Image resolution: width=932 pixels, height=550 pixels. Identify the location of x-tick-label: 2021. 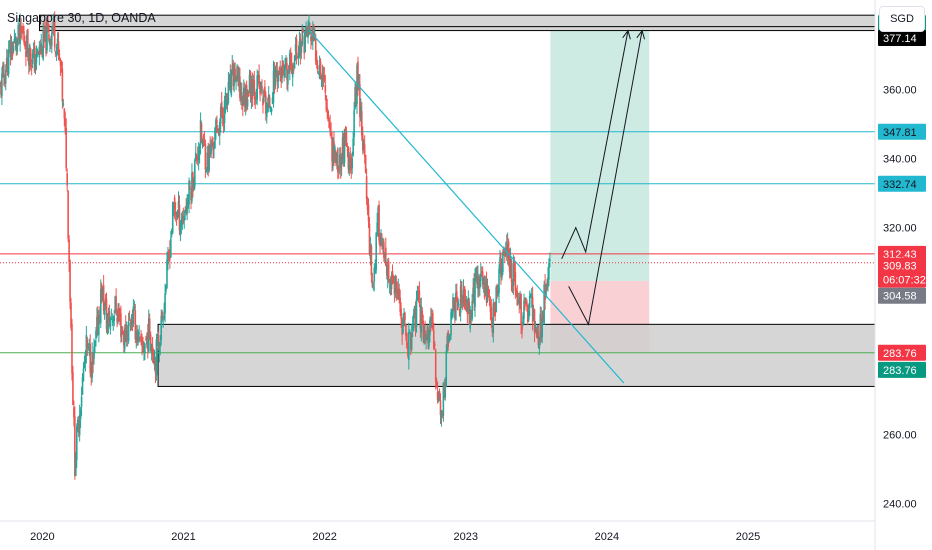
(183, 537).